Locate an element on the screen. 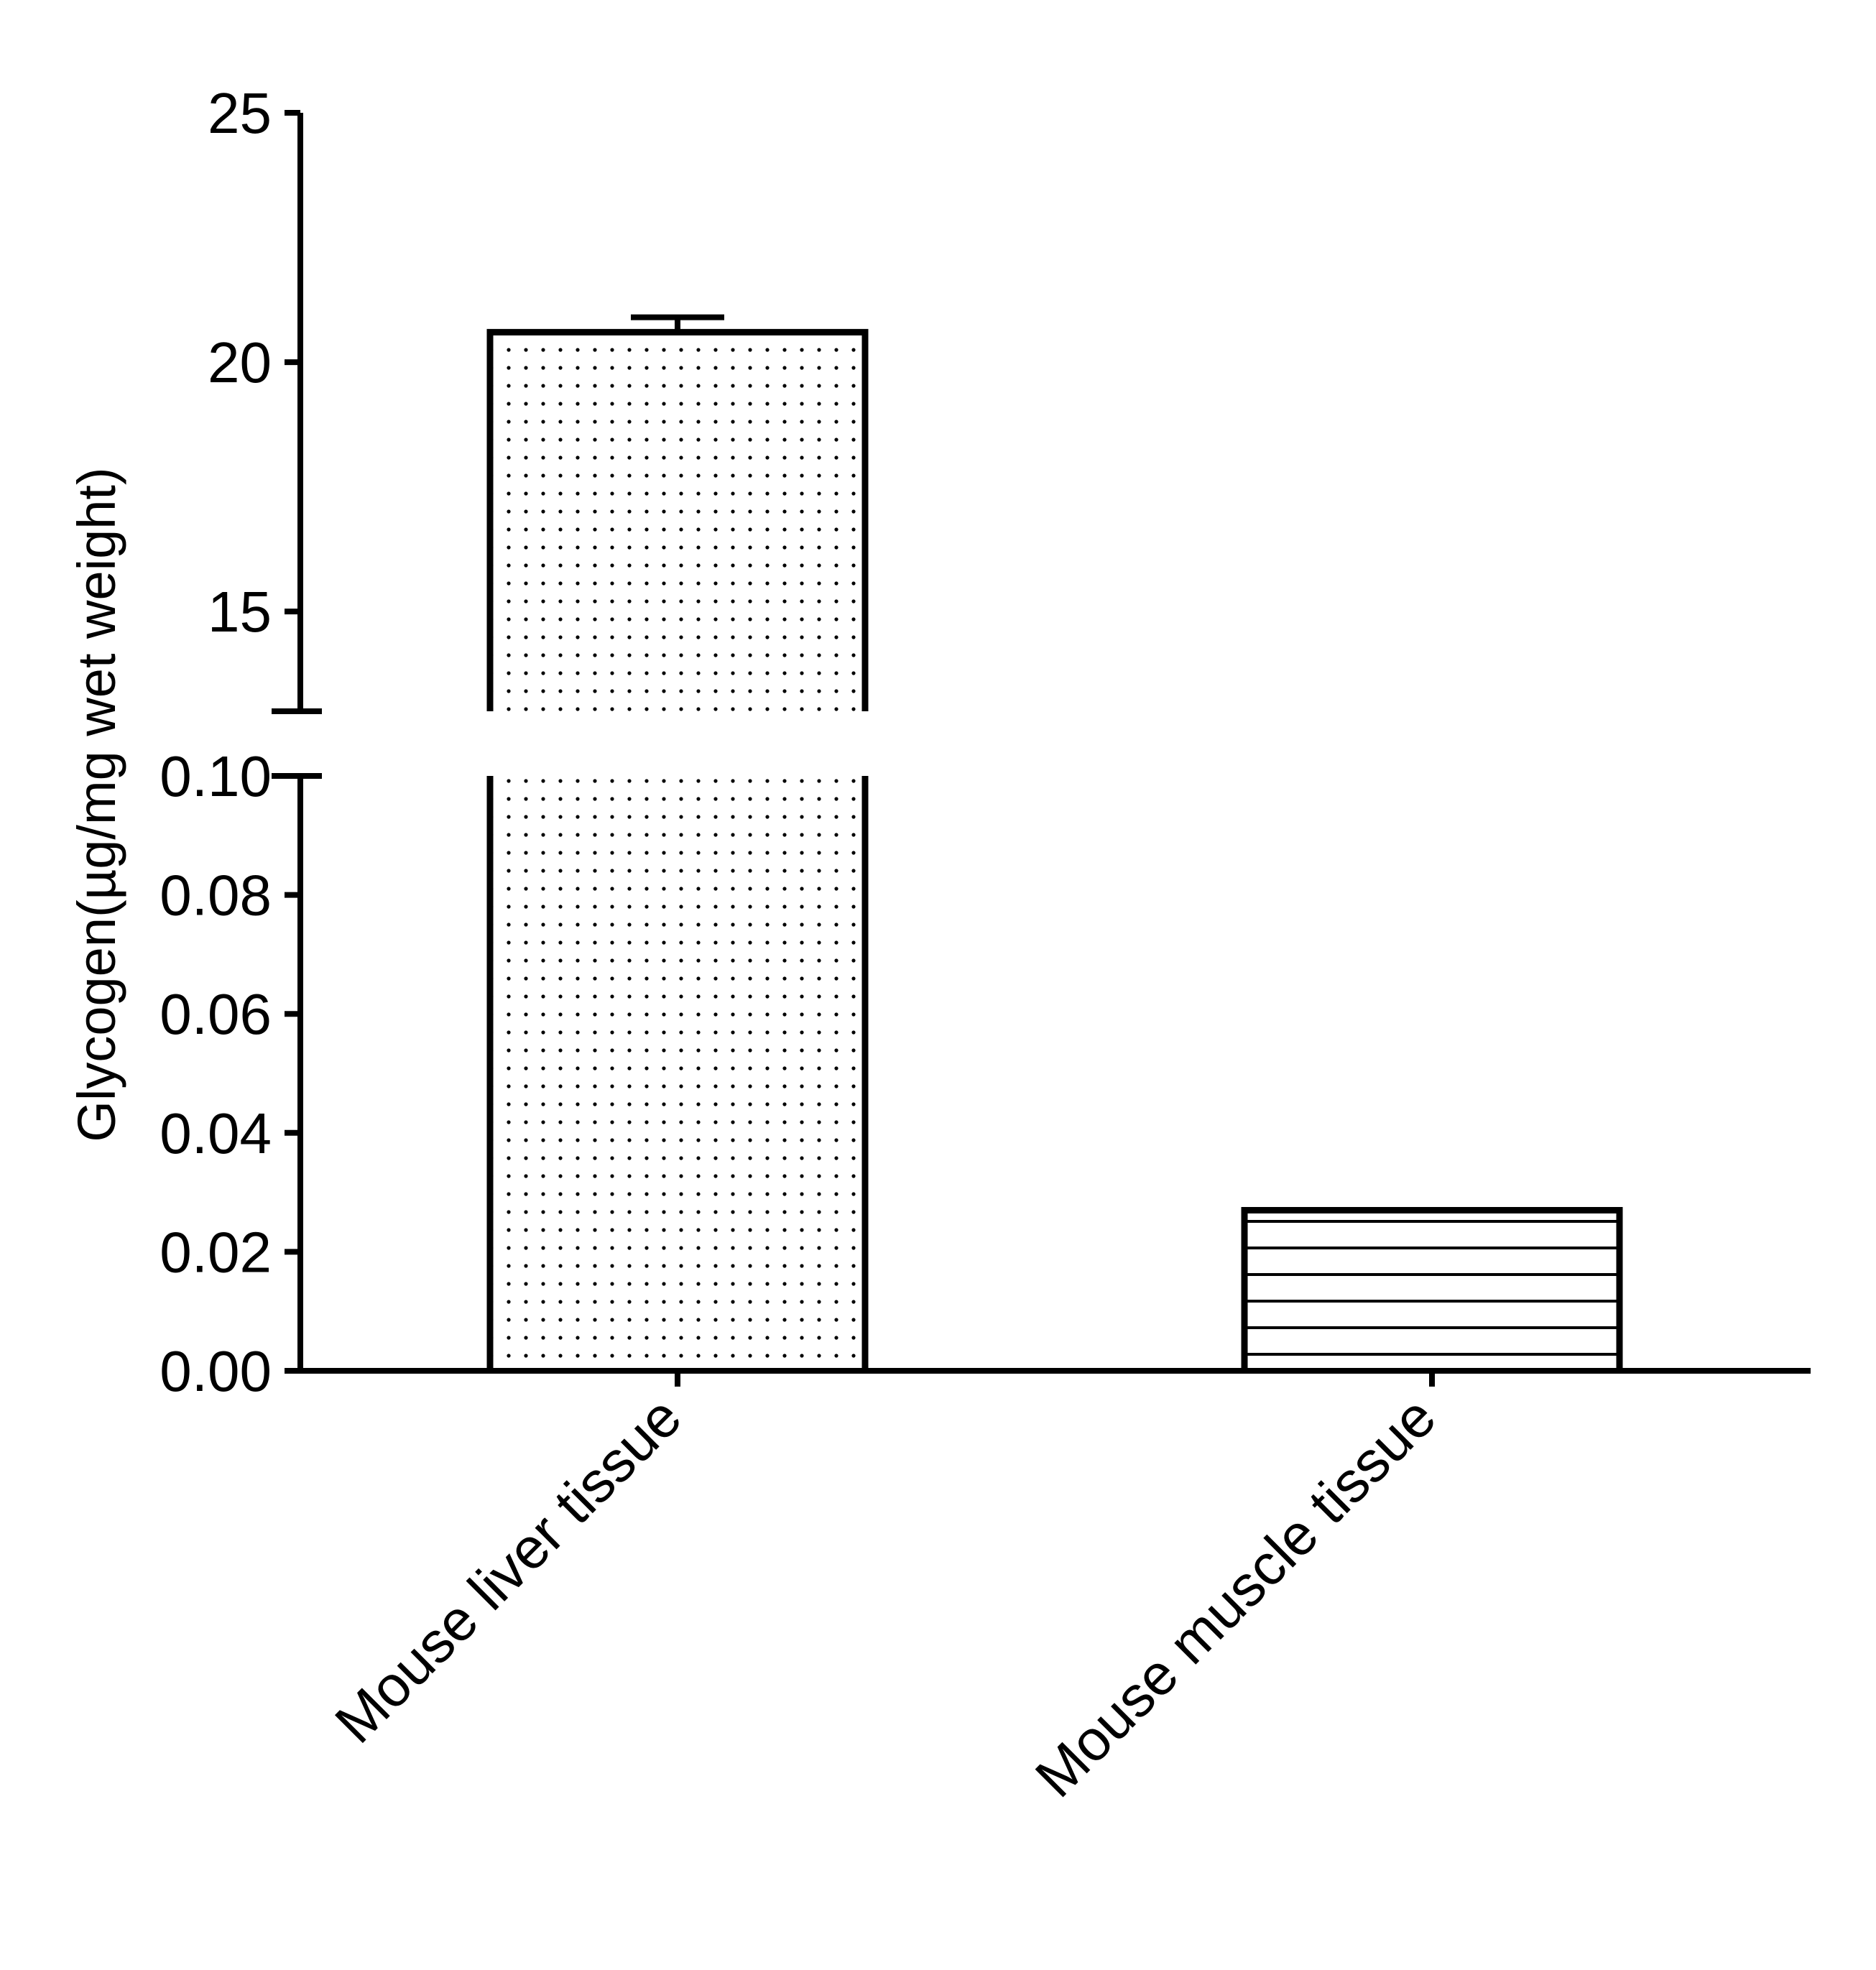  x-category-label: Mouse liver tissue is located at coordinates (508, 1569).